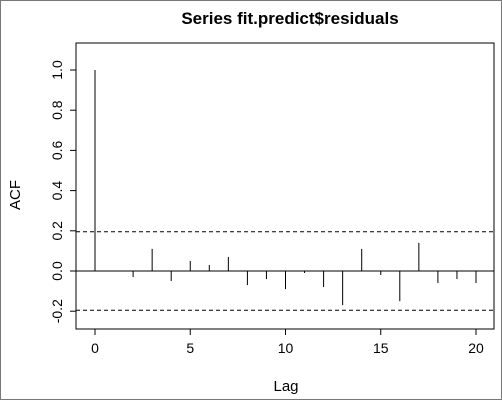 The height and width of the screenshot is (400, 502). What do you see at coordinates (57, 70) in the screenshot?
I see `y-tick-label: 1.0` at bounding box center [57, 70].